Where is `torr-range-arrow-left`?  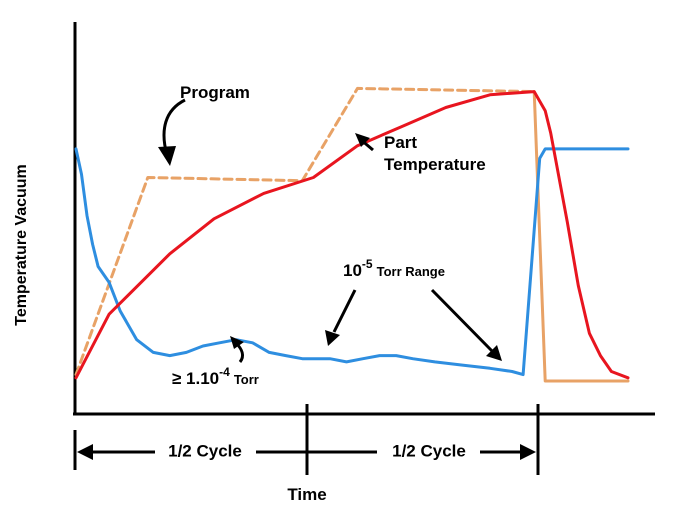
torr-range-arrow-left is located at coordinates (344, 311).